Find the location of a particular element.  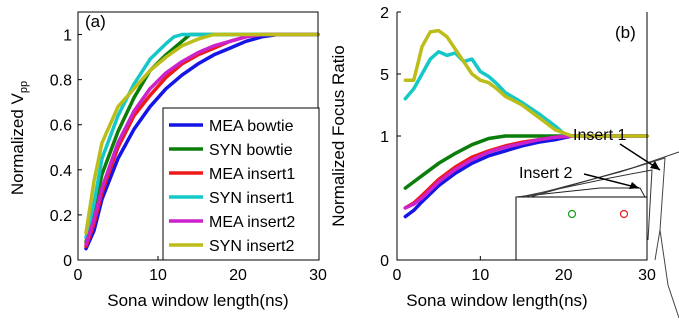

y-tick-label-a-3: 0.6 is located at coordinates (61, 126).